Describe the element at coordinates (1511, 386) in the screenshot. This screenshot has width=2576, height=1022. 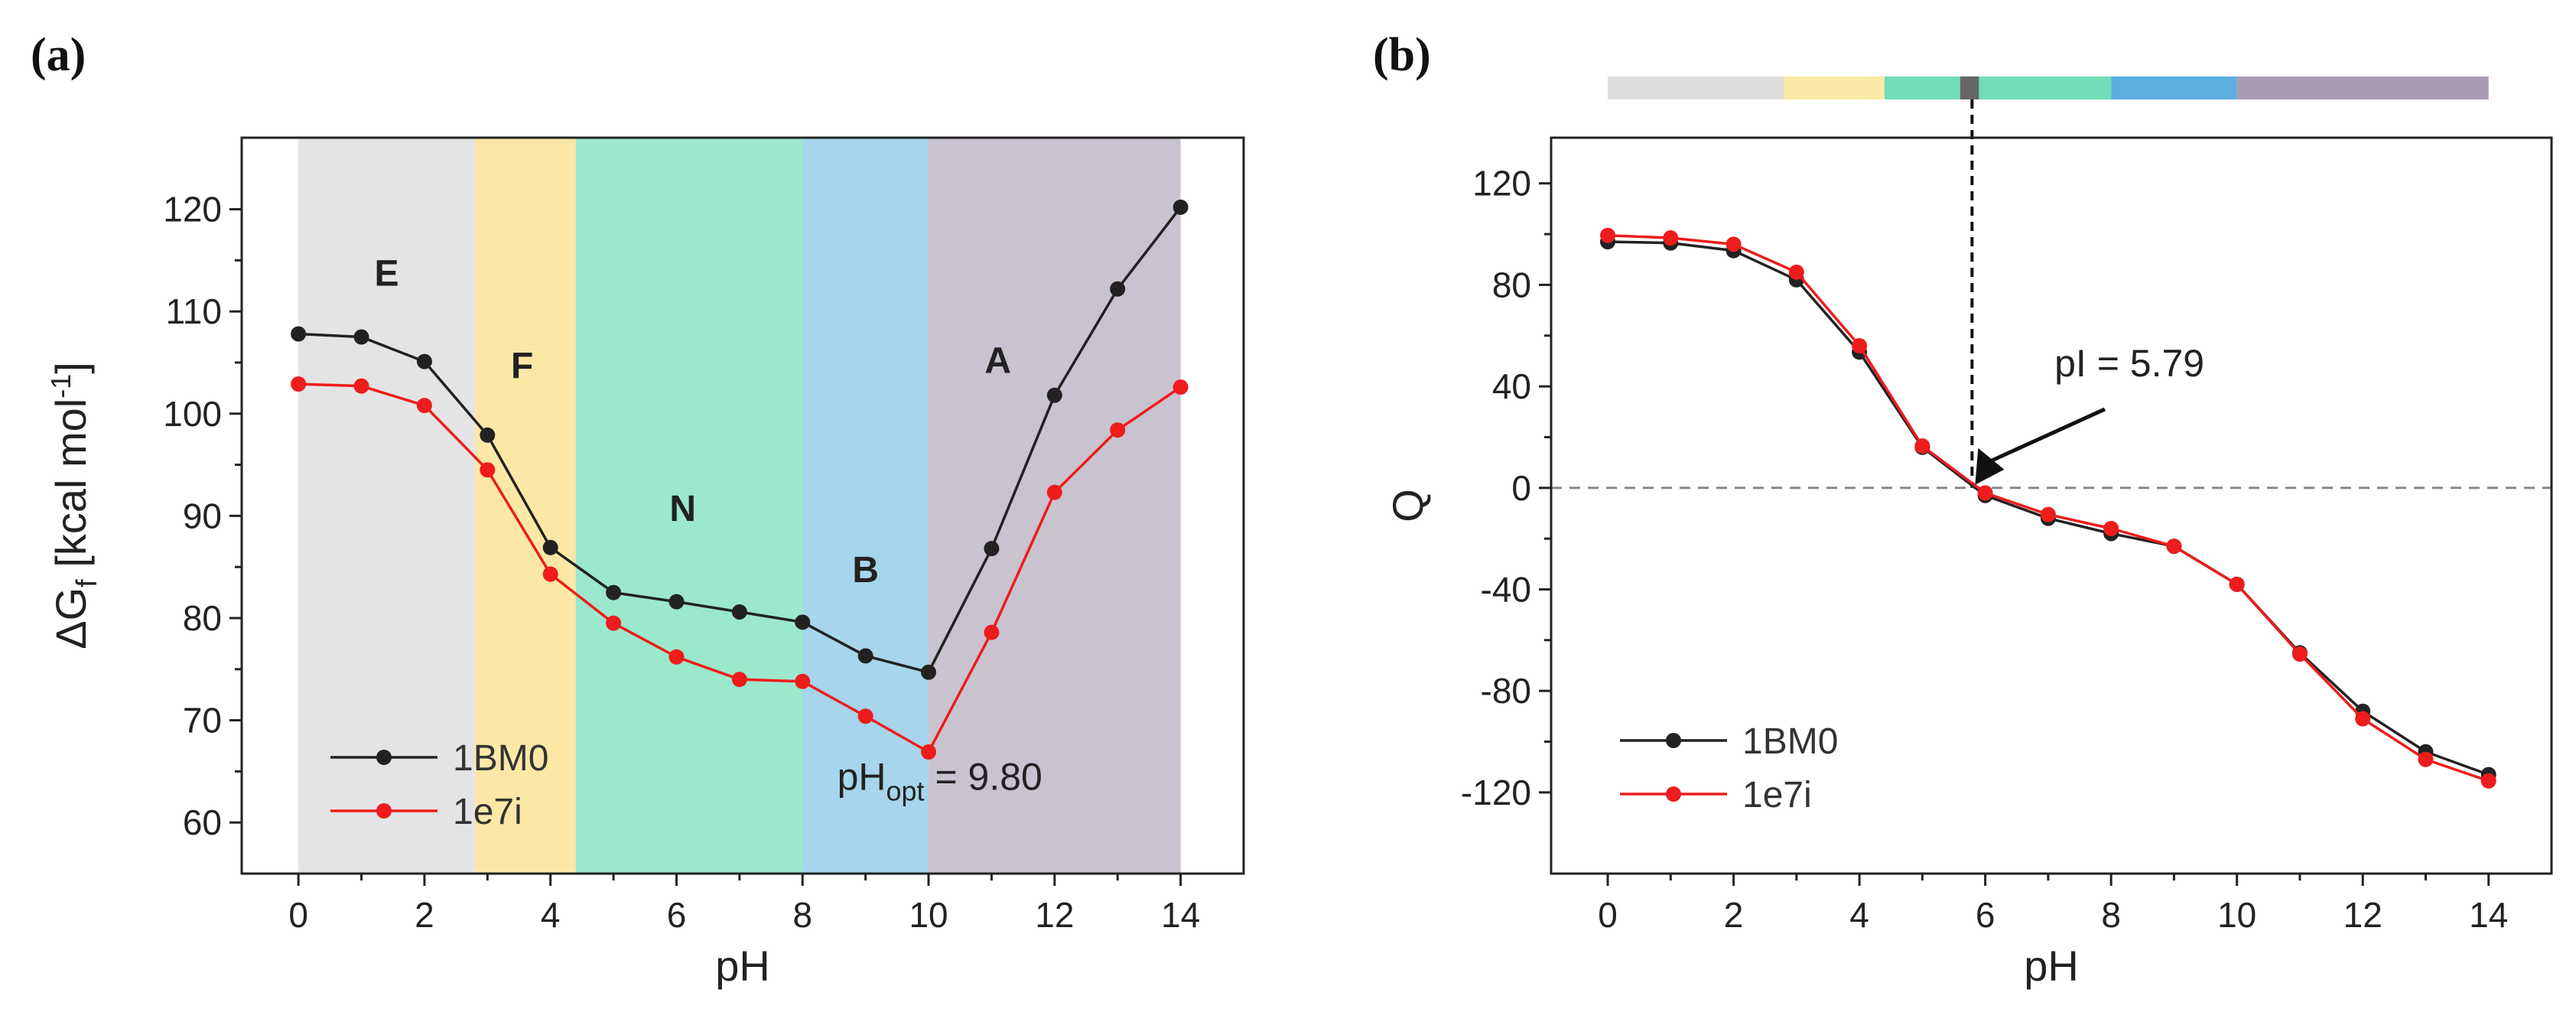
I see `y-tick-label: 40` at that location.